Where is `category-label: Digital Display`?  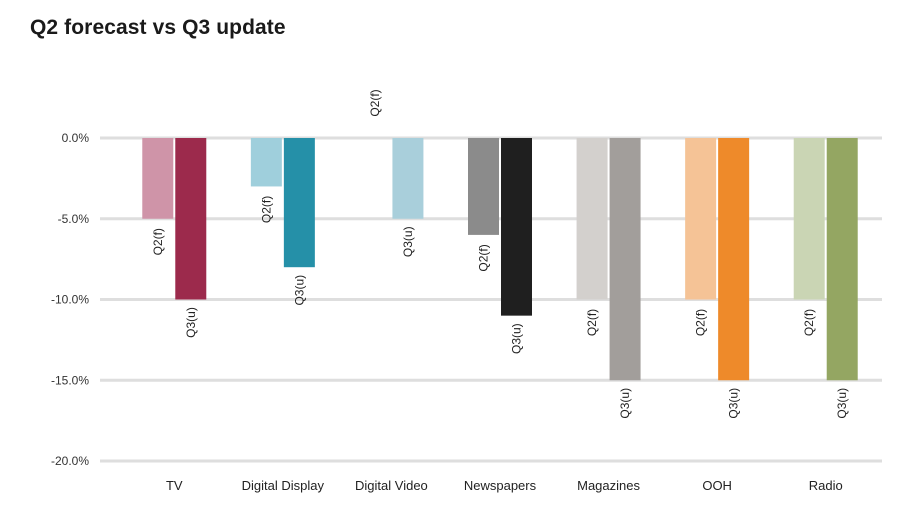
category-label: Digital Display is located at coordinates (283, 485).